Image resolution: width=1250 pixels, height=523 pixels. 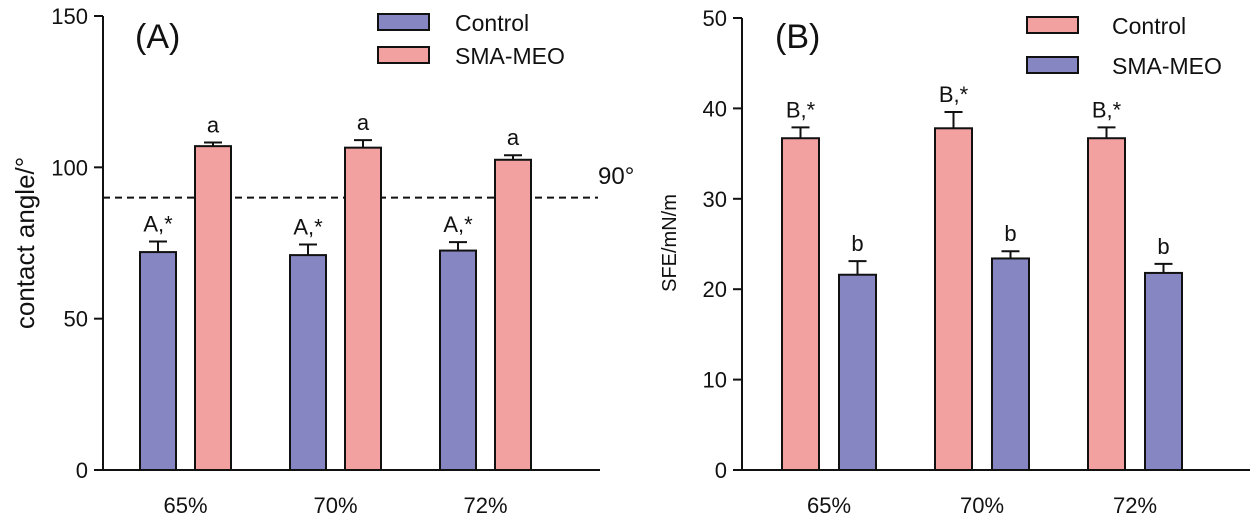 I want to click on reference-line-label: 90°, so click(x=616, y=176).